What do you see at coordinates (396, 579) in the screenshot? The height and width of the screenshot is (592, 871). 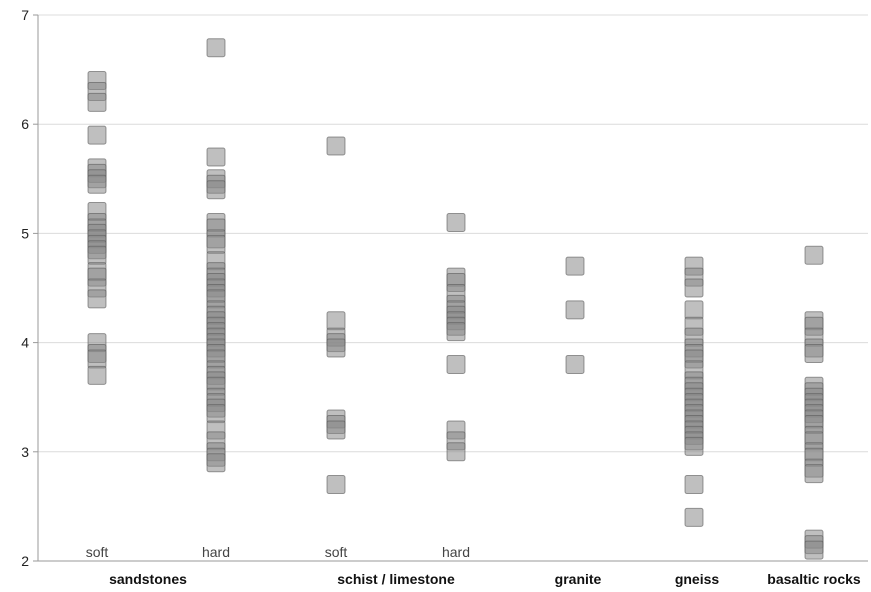 I see `group-label: schist / limestone` at bounding box center [396, 579].